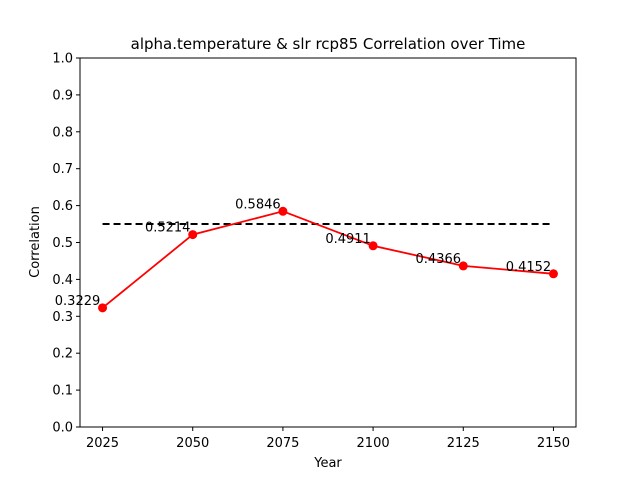  What do you see at coordinates (529, 267) in the screenshot?
I see `data-label: 0.4152` at bounding box center [529, 267].